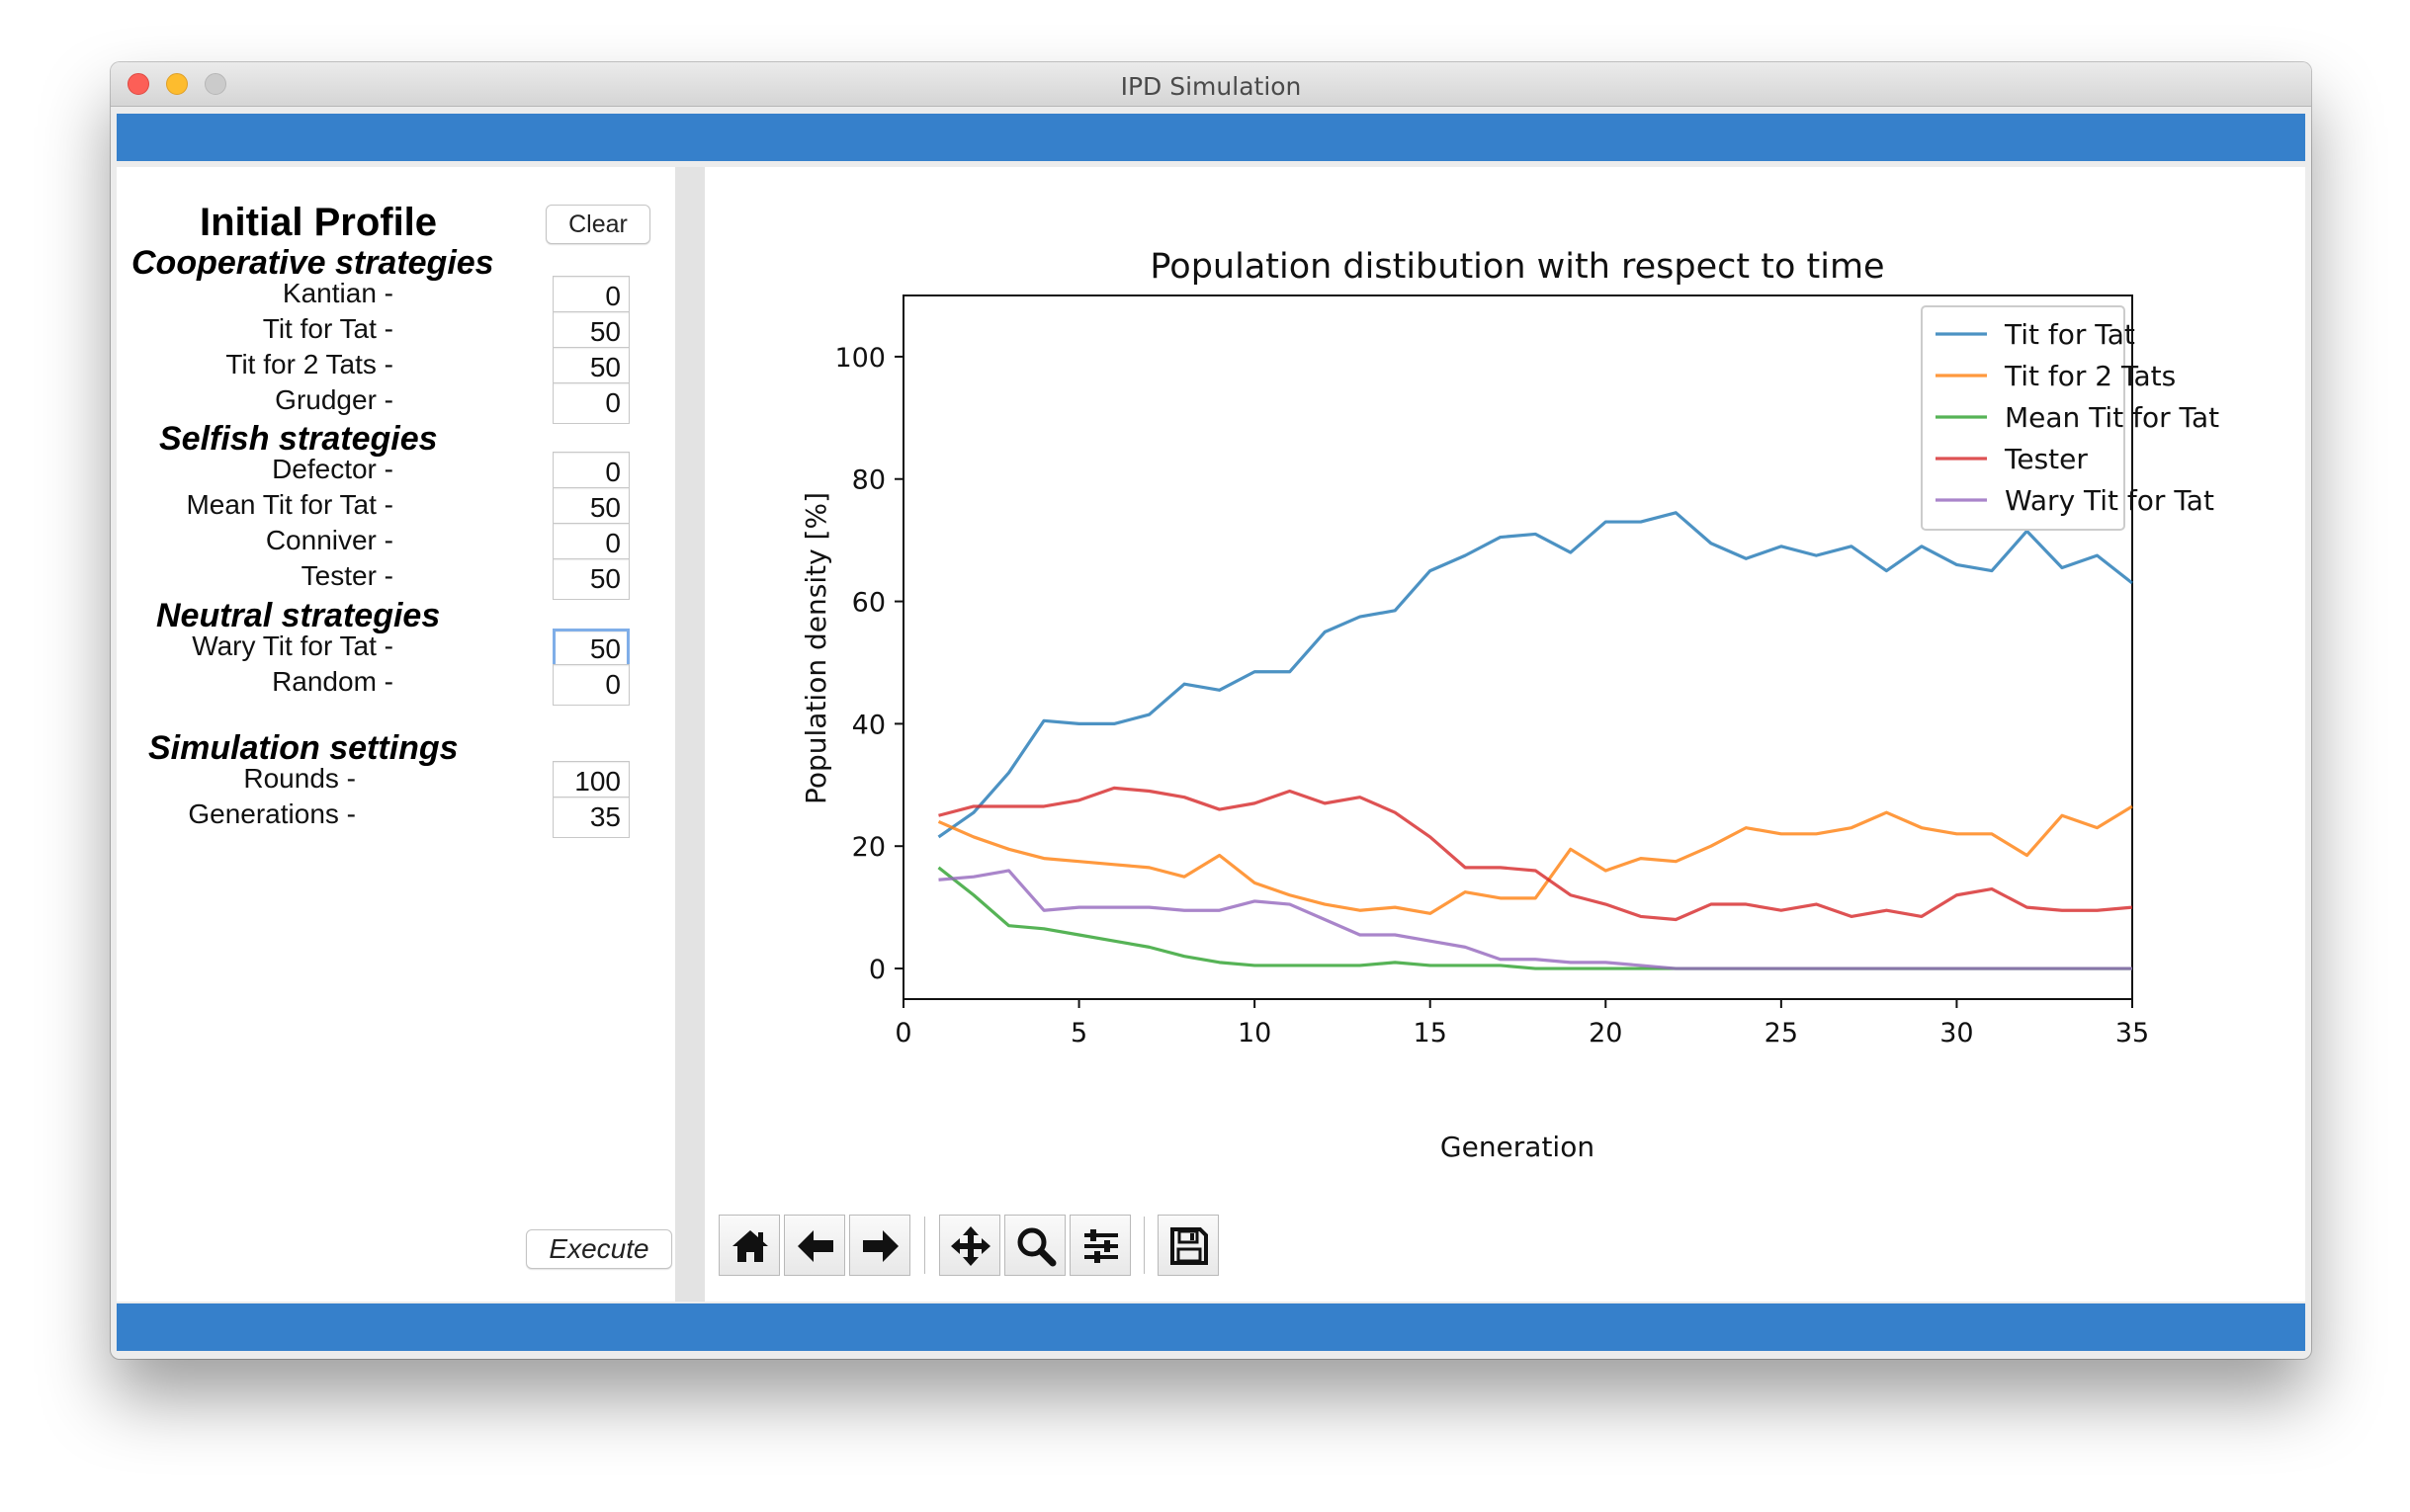  Describe the element at coordinates (690, 734) in the screenshot. I see `panel-divider` at that location.